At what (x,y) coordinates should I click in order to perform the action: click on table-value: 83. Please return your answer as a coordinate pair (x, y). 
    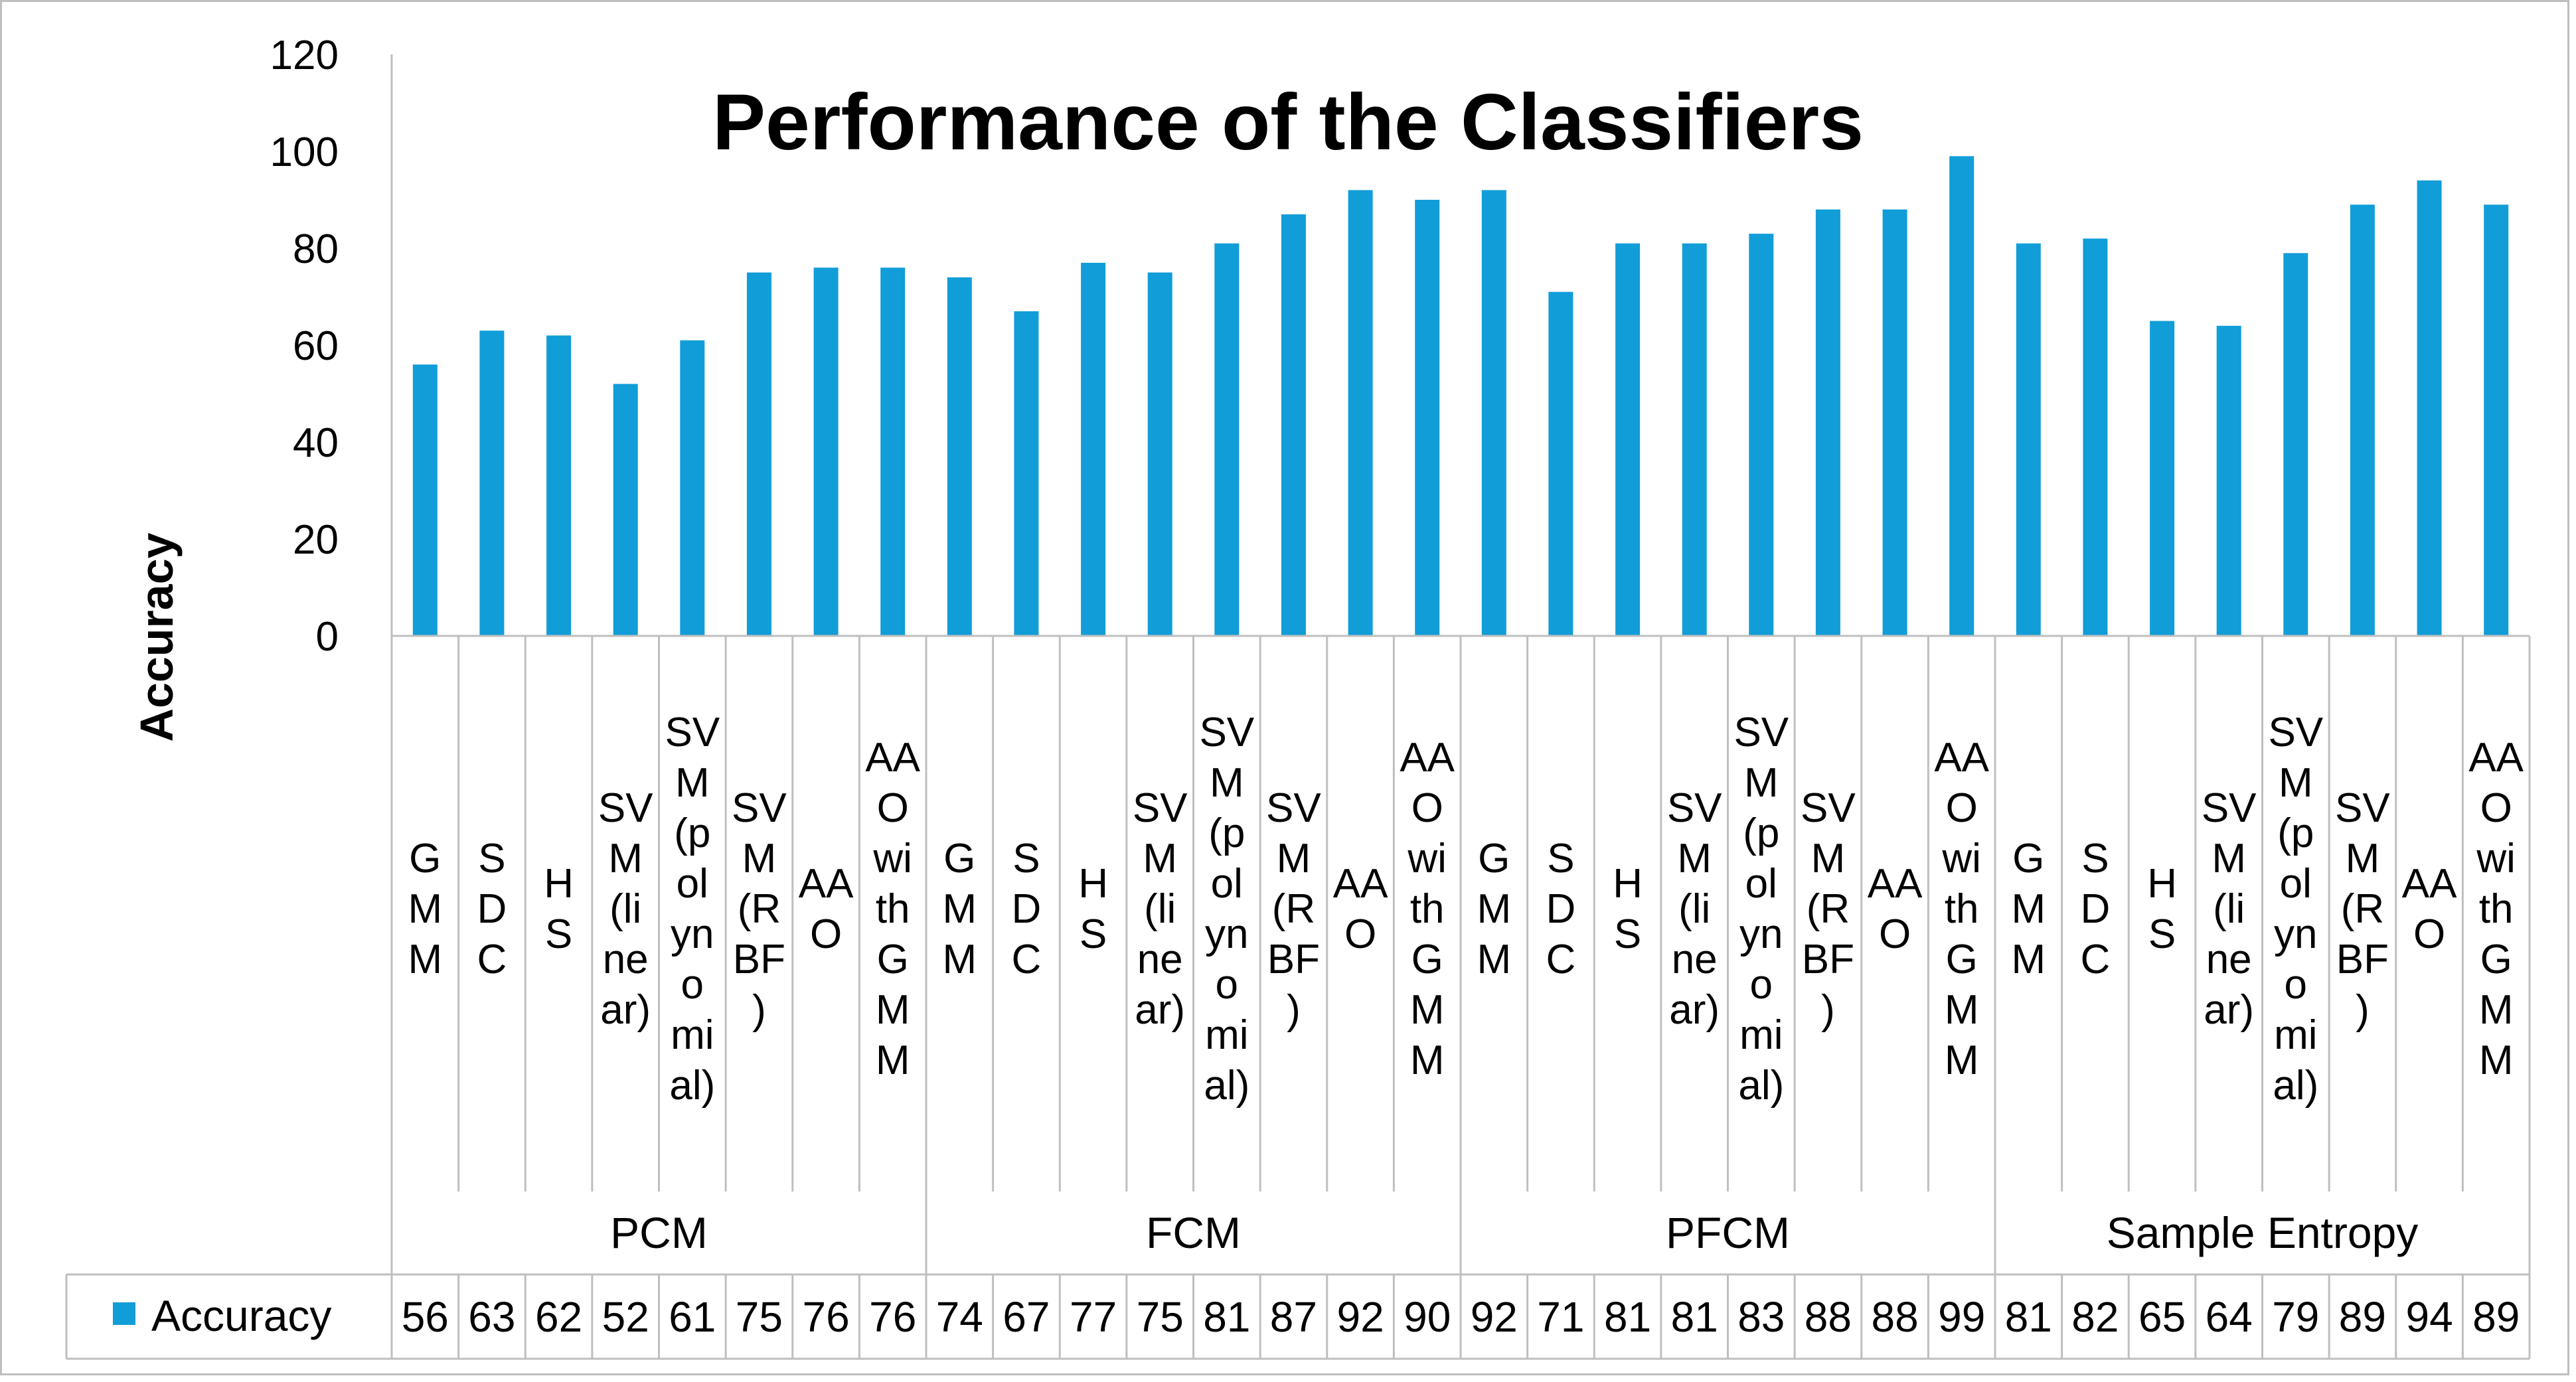
    Looking at the image, I should click on (1761, 1317).